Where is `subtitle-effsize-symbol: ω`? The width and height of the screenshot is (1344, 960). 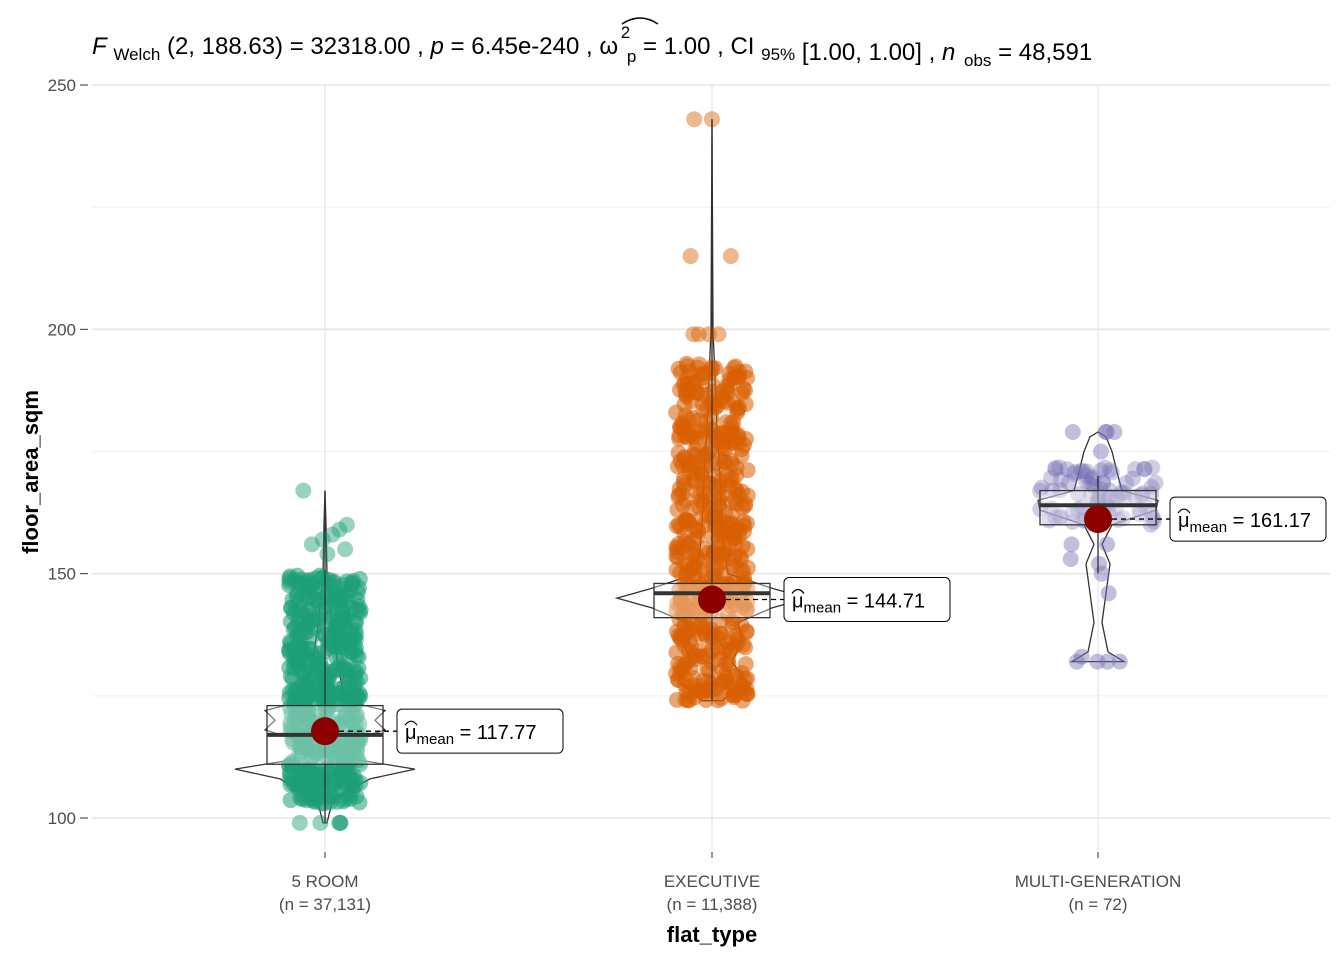
subtitle-effsize-symbol: ω is located at coordinates (608, 46).